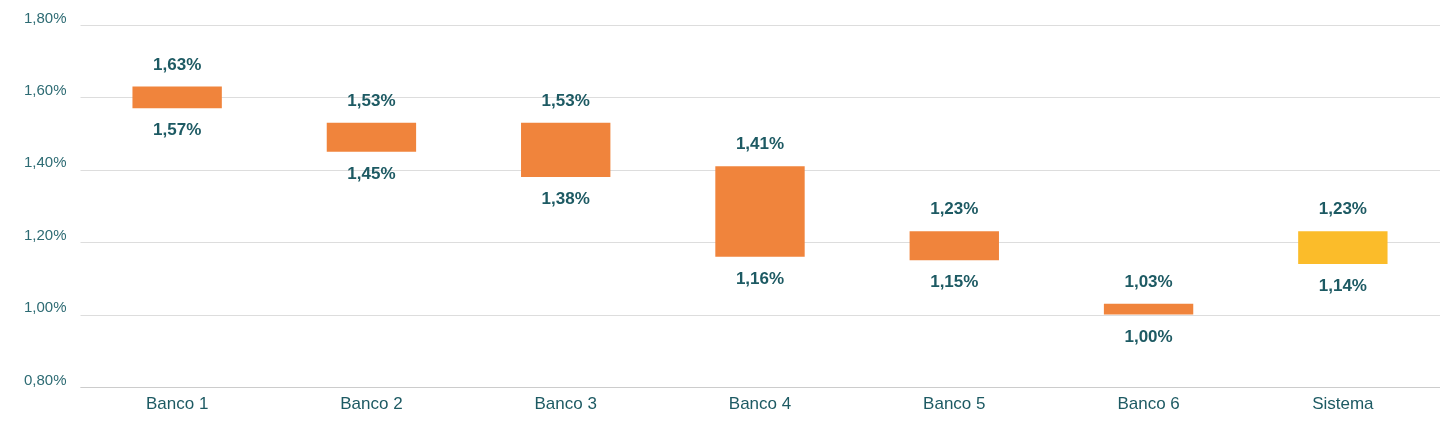 Image resolution: width=1448 pixels, height=426 pixels. What do you see at coordinates (45, 162) in the screenshot?
I see `y-tick-label: 1,40%` at bounding box center [45, 162].